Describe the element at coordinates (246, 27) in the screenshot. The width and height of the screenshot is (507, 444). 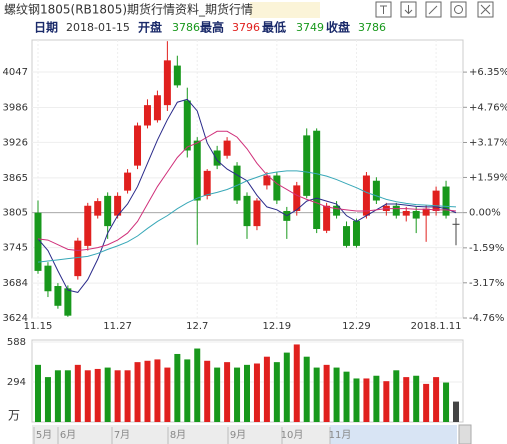
I see `high-value: 3796` at that location.